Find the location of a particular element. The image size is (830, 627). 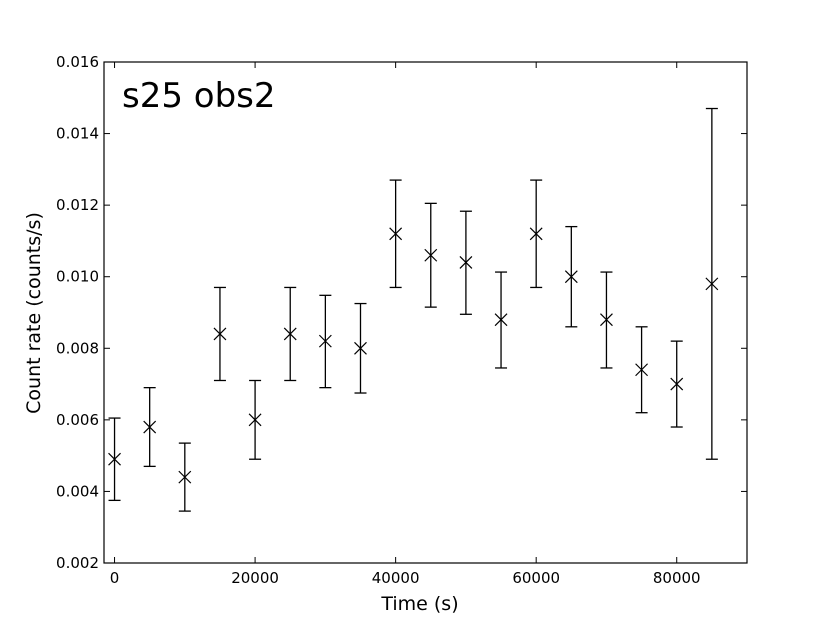

chart-annotation: s25 obs2 is located at coordinates (199, 96).